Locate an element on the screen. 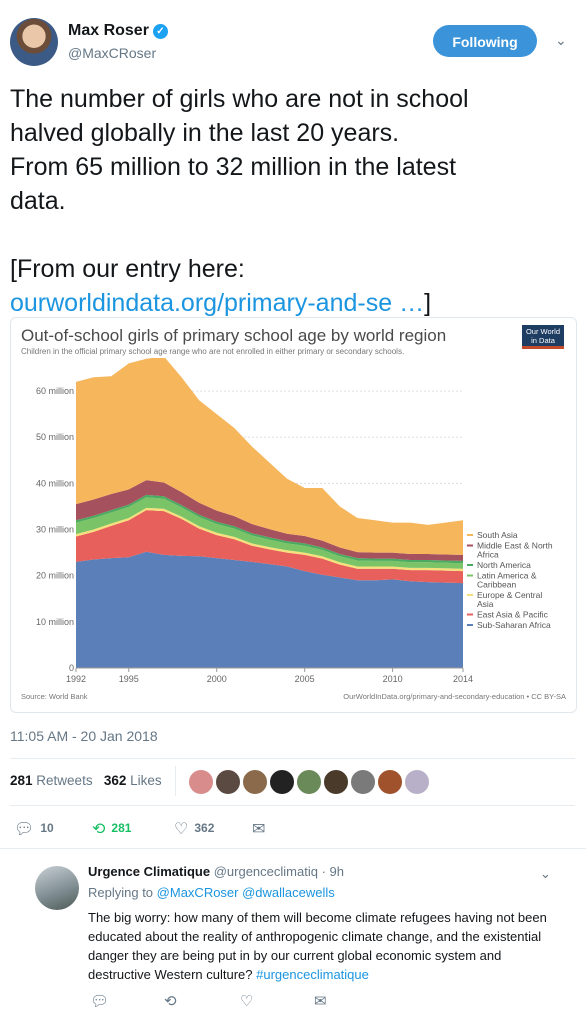 Image resolution: width=586 pixels, height=1018 pixels. reply-author-row: Urgence Climatique @urgenceclimatiq · 9h is located at coordinates (216, 871).